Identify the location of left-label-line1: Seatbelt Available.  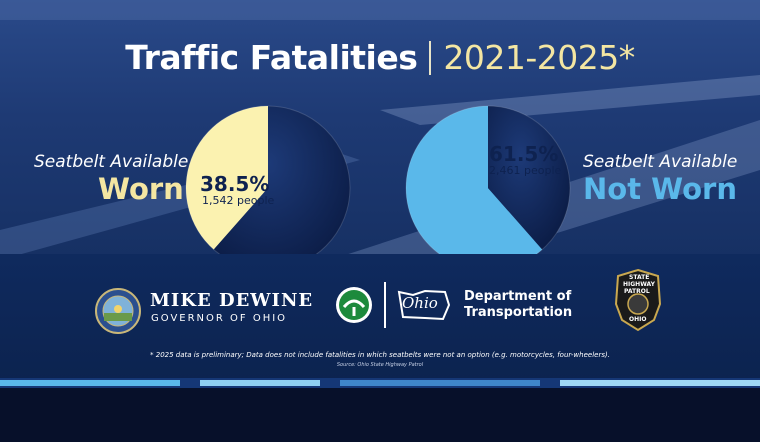
(111, 162).